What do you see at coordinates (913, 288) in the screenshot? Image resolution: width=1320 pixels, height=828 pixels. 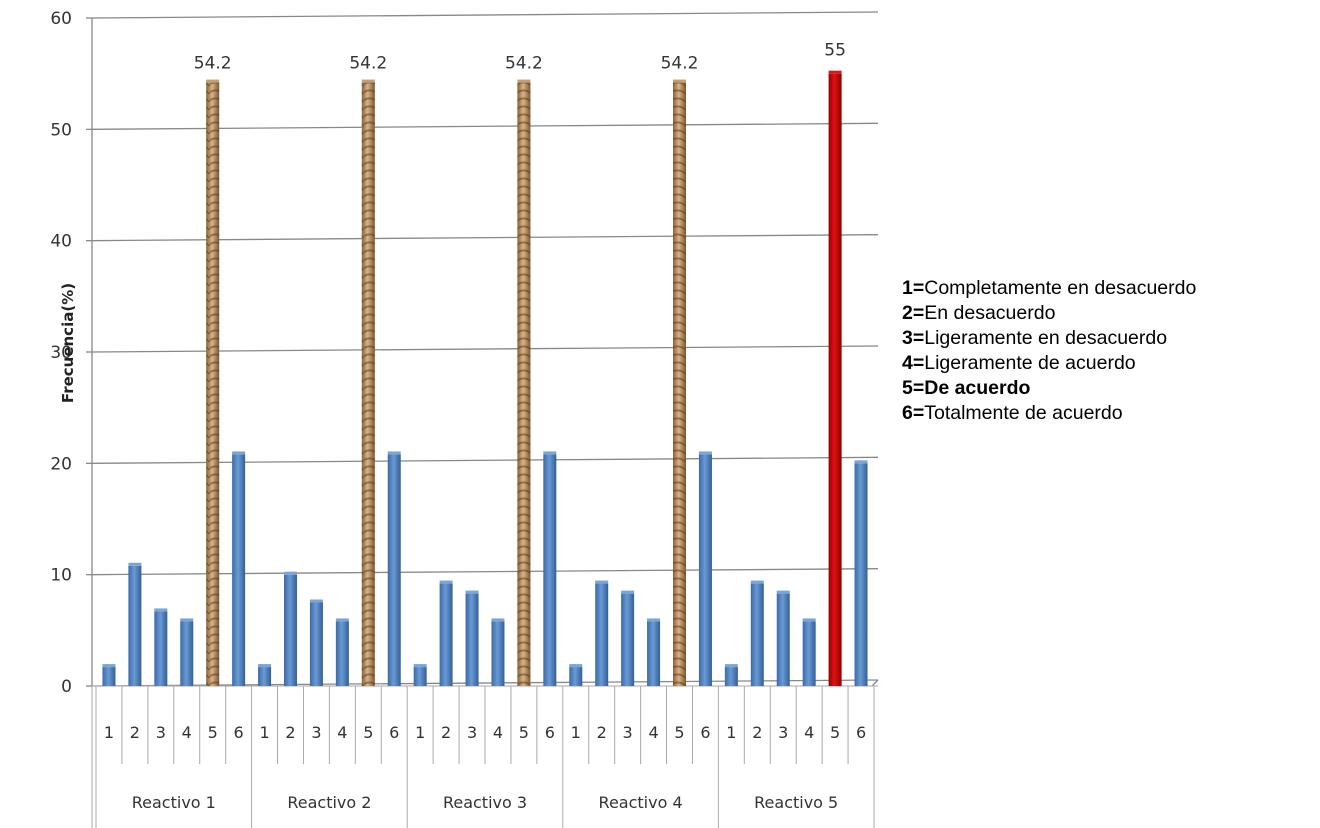 I see `legend-key: 1=` at bounding box center [913, 288].